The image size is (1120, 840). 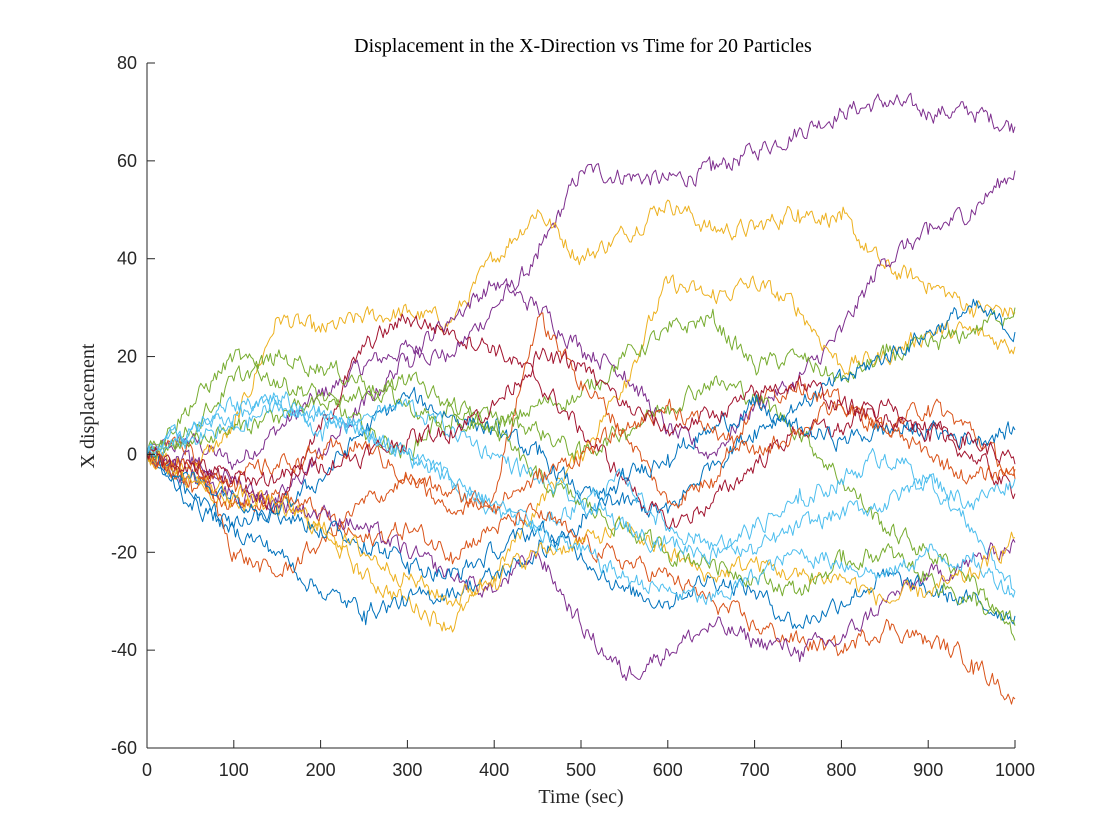 What do you see at coordinates (127, 357) in the screenshot?
I see `y-tick-label: 20` at bounding box center [127, 357].